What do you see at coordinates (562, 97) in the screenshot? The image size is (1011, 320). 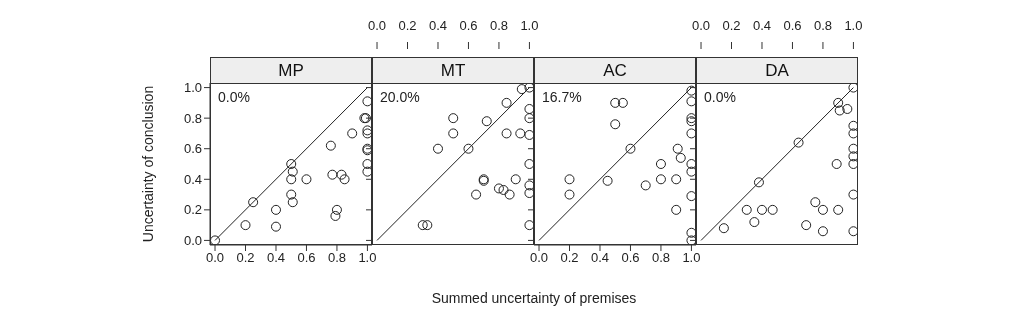 I see `annotation: 16.7%` at bounding box center [562, 97].